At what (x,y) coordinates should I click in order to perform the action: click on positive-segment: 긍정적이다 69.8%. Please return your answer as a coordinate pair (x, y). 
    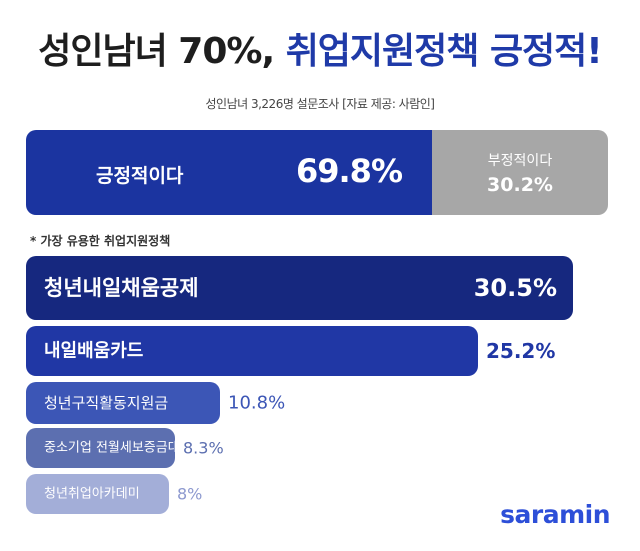
    Looking at the image, I should click on (229, 172).